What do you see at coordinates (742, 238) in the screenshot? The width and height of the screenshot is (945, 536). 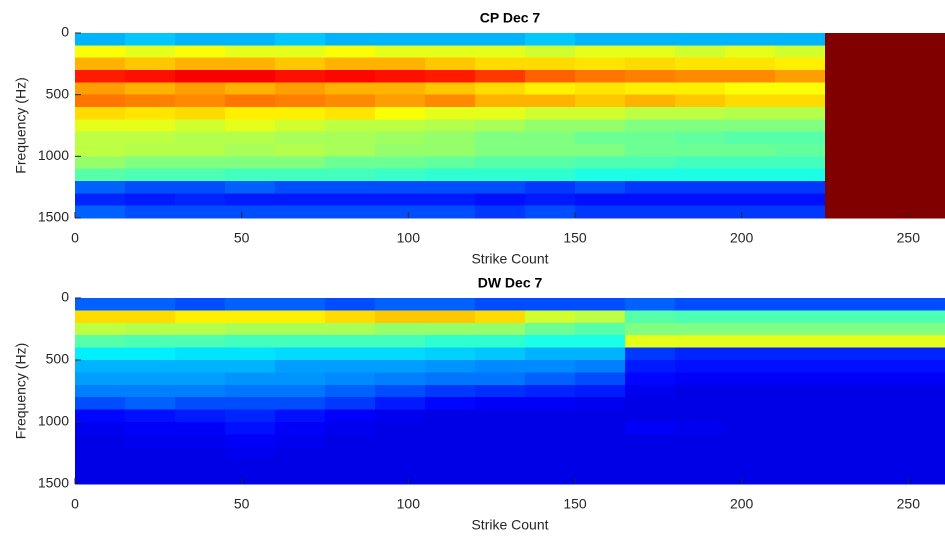 I see `x-tick-label: 200` at bounding box center [742, 238].